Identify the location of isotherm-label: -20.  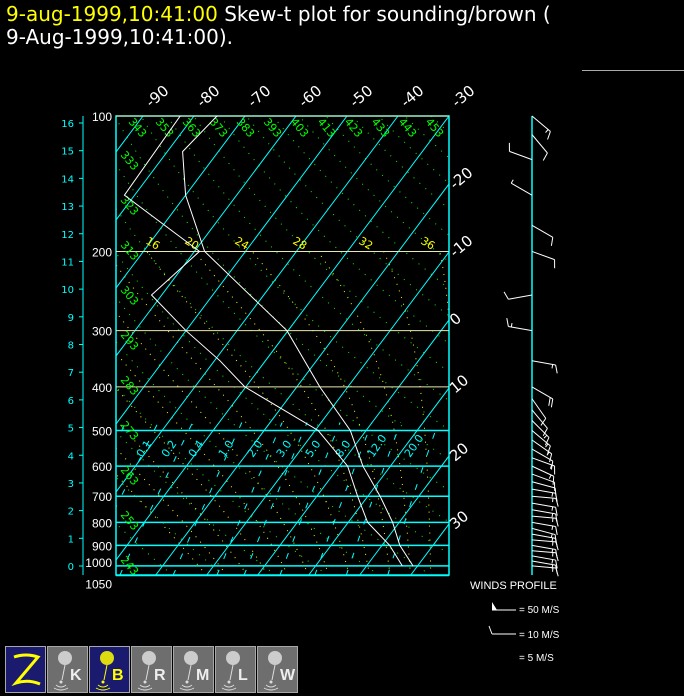
(461, 179).